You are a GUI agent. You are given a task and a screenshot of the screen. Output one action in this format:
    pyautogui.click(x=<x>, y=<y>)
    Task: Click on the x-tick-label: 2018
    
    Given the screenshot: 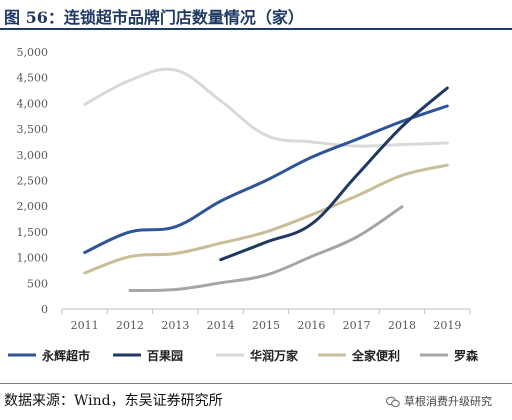 What is the action you would take?
    pyautogui.click(x=402, y=325)
    